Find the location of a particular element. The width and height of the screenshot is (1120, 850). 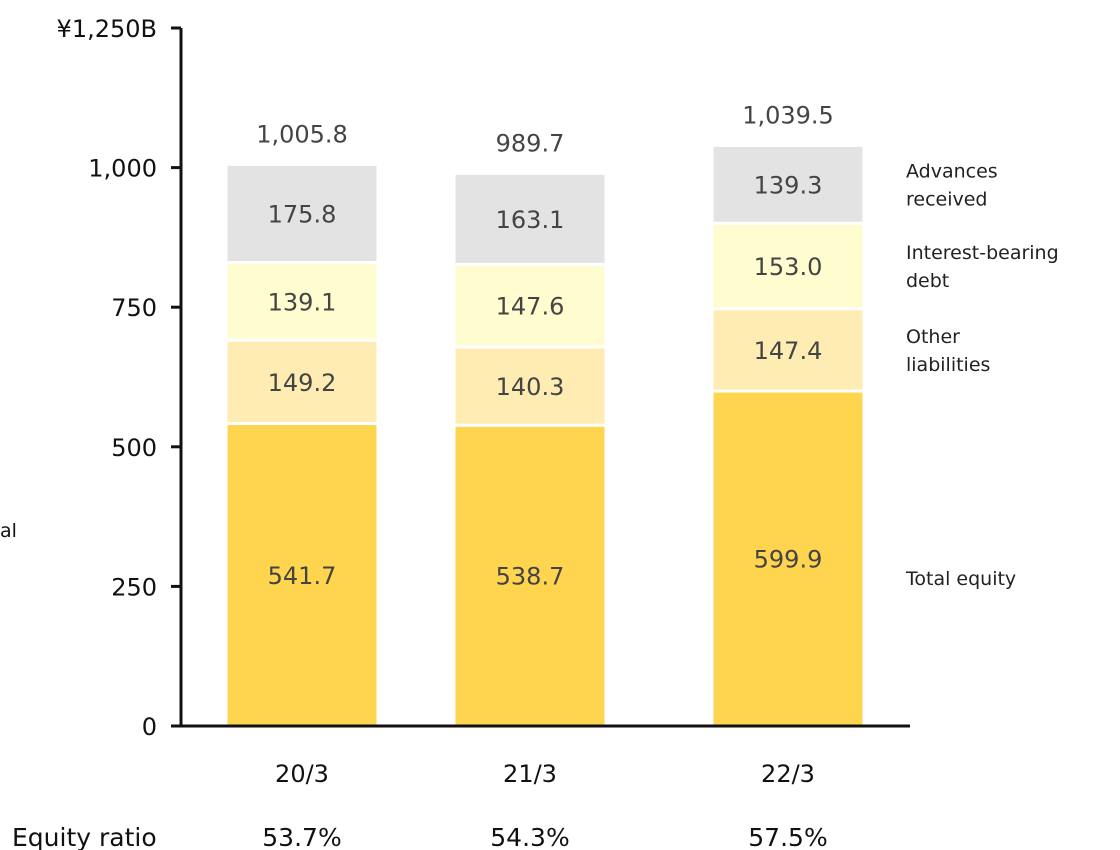

y-tick-label: ¥1,250B is located at coordinates (107, 29).